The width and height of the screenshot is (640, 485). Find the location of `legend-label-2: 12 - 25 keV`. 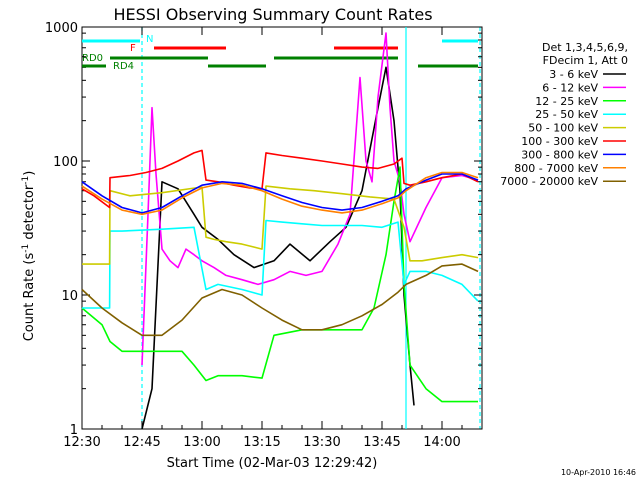

legend-label-2: 12 - 25 keV is located at coordinates (566, 101).